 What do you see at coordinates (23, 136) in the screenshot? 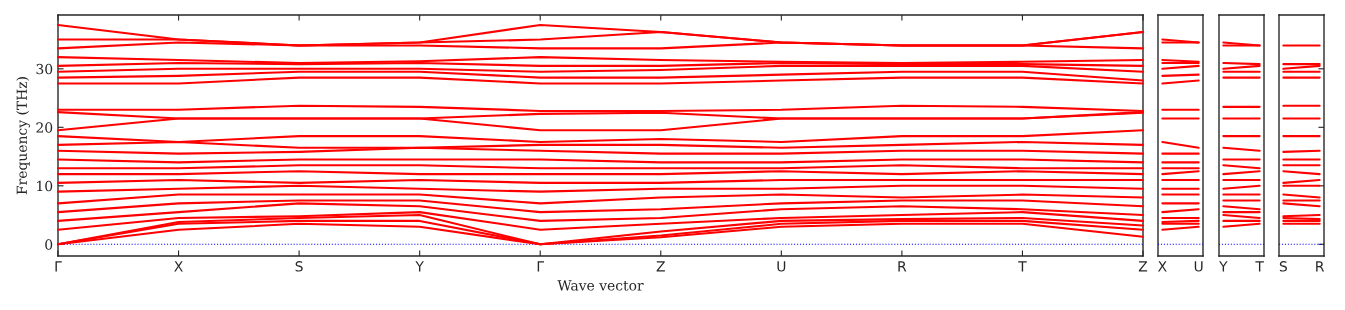
I see `y-axis-title: Frequency (THz)` at bounding box center [23, 136].